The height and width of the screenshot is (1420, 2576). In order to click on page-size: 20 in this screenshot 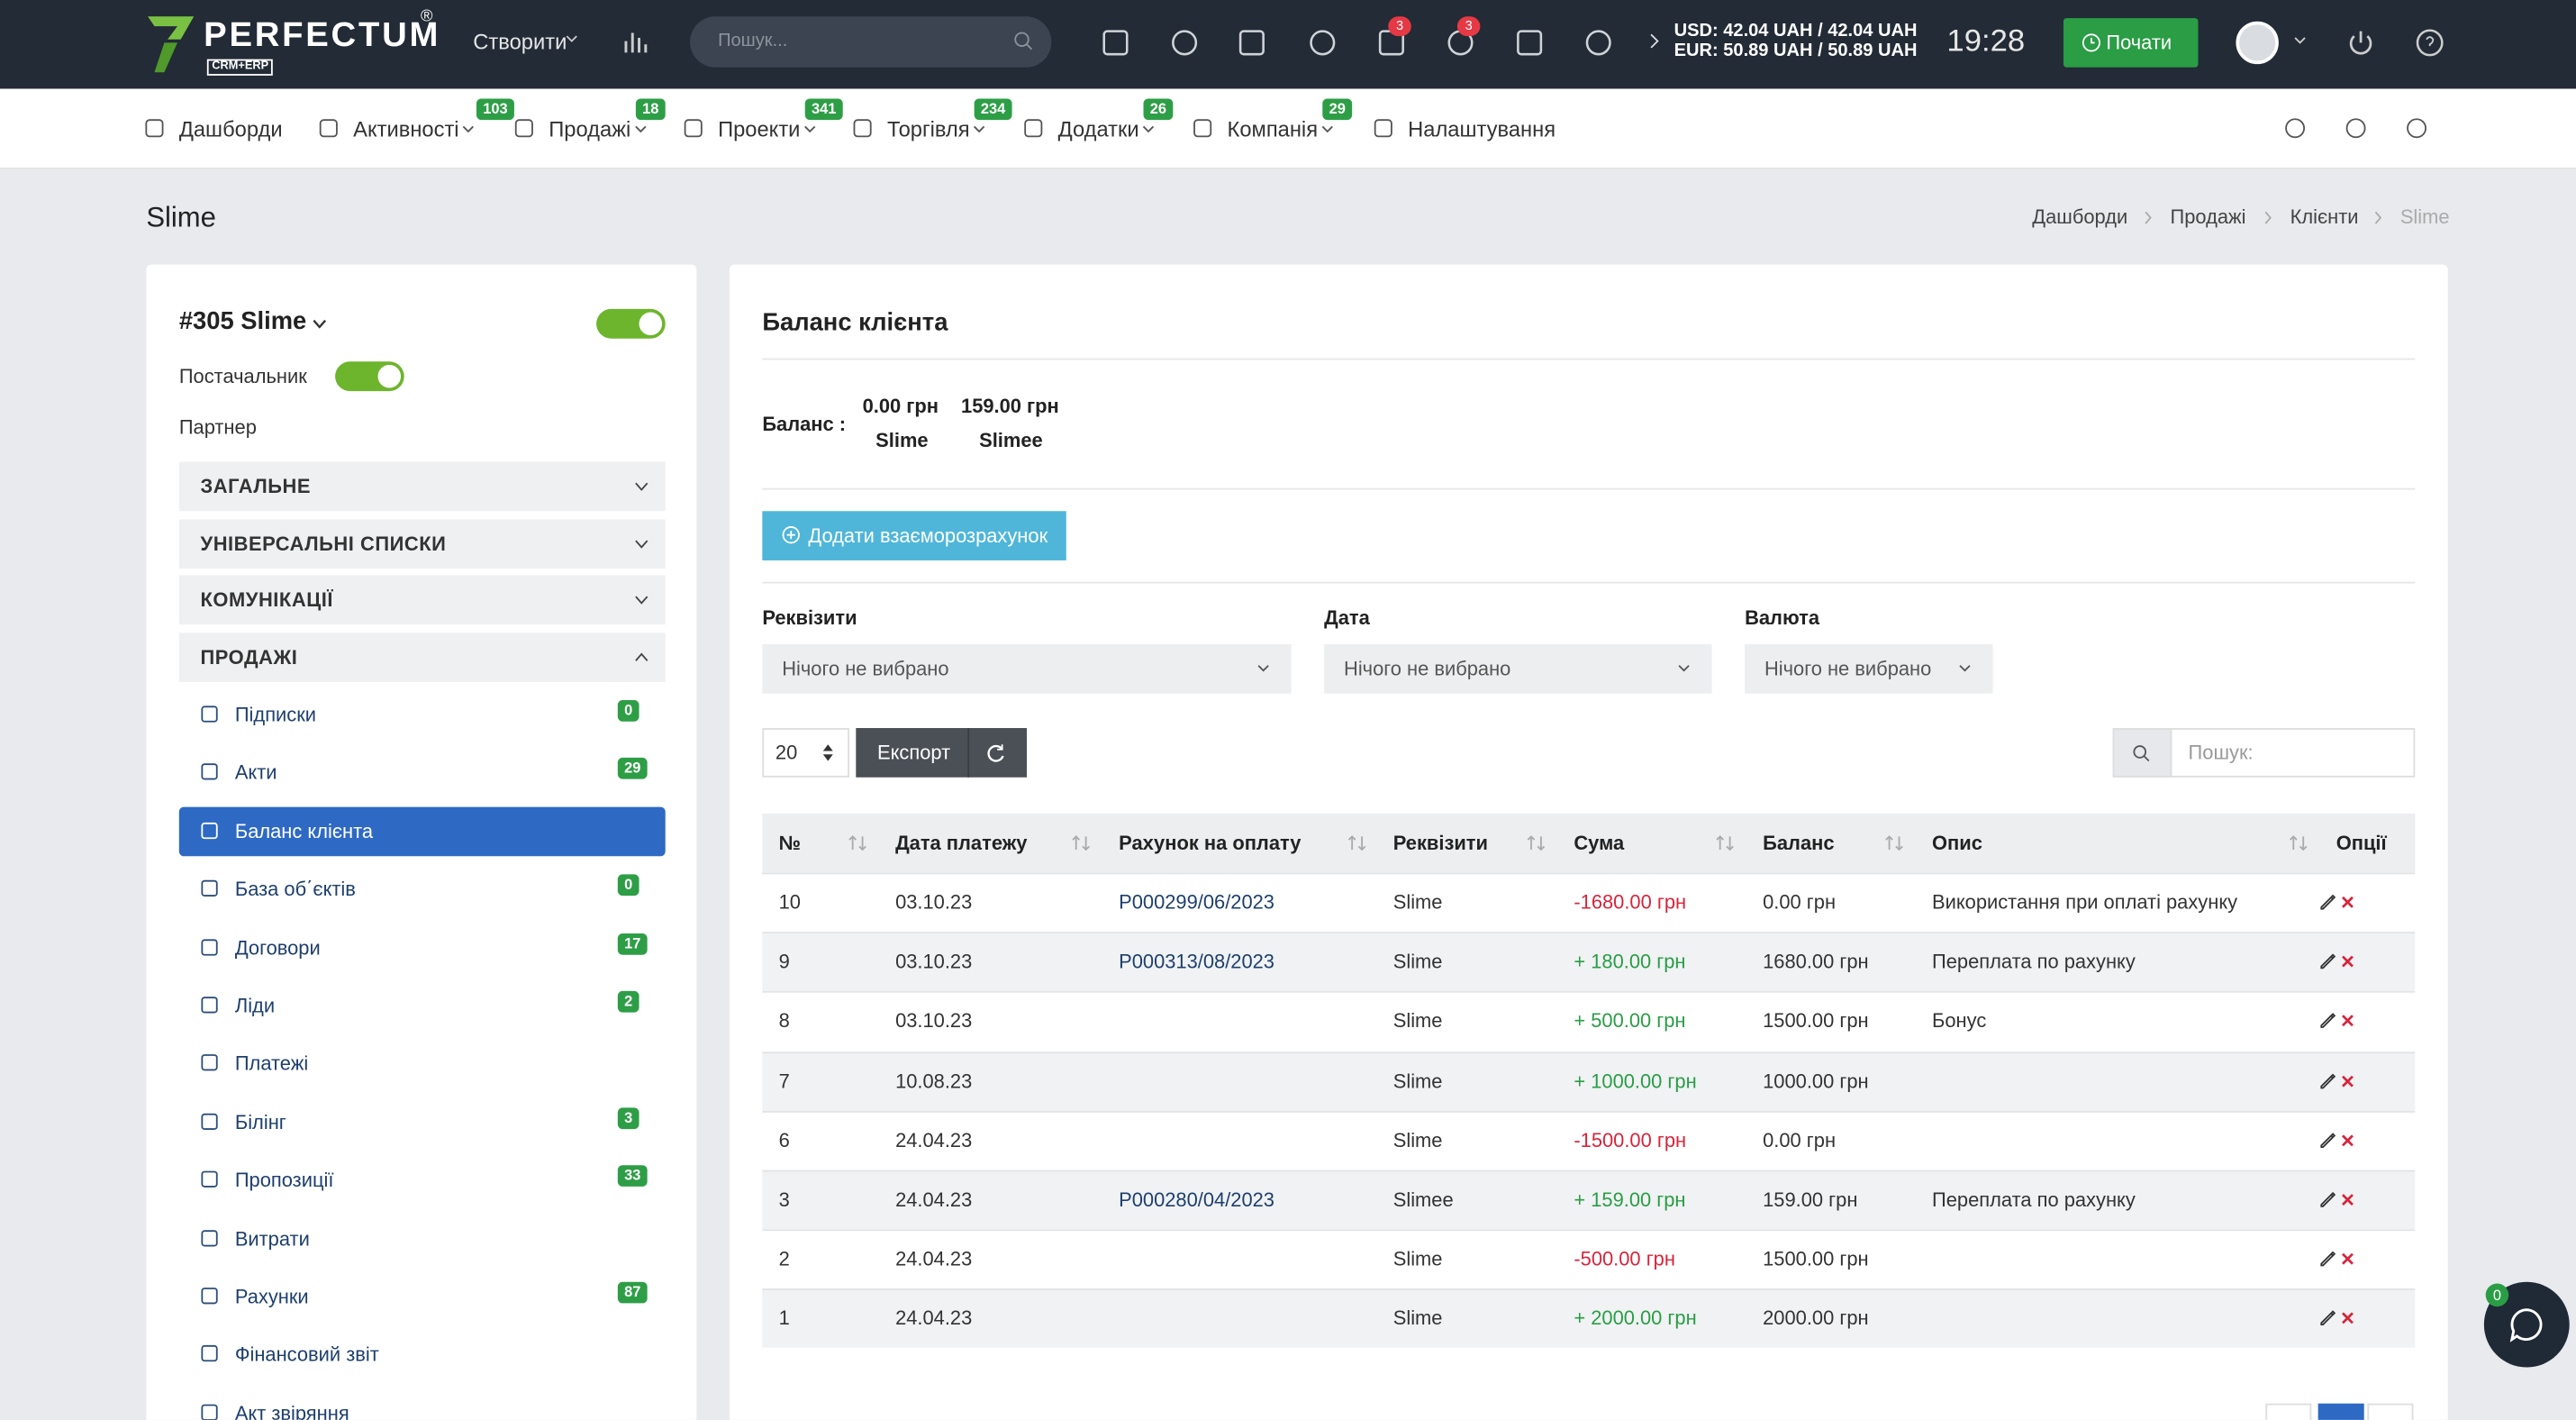, I will do `click(806, 753)`.